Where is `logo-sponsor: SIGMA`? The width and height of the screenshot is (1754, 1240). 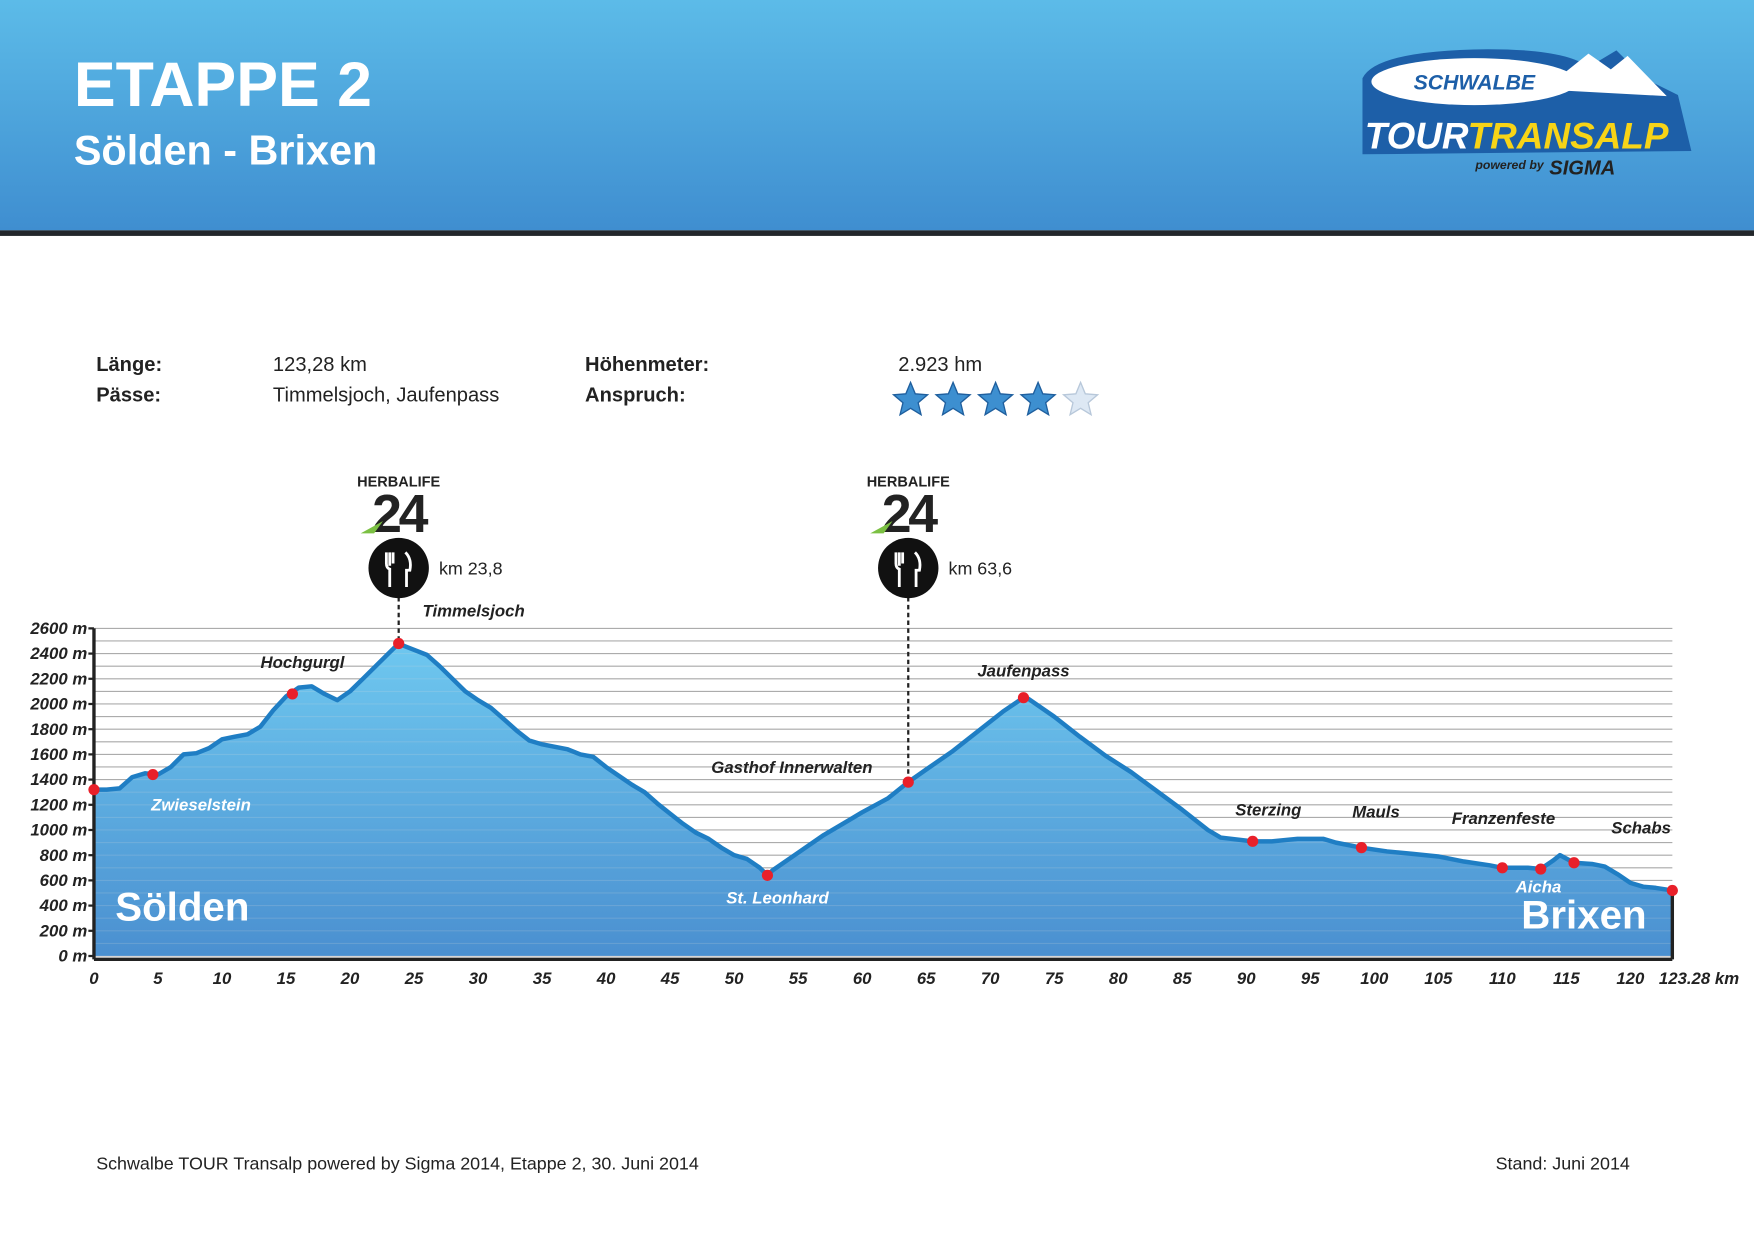 logo-sponsor: SIGMA is located at coordinates (1582, 168).